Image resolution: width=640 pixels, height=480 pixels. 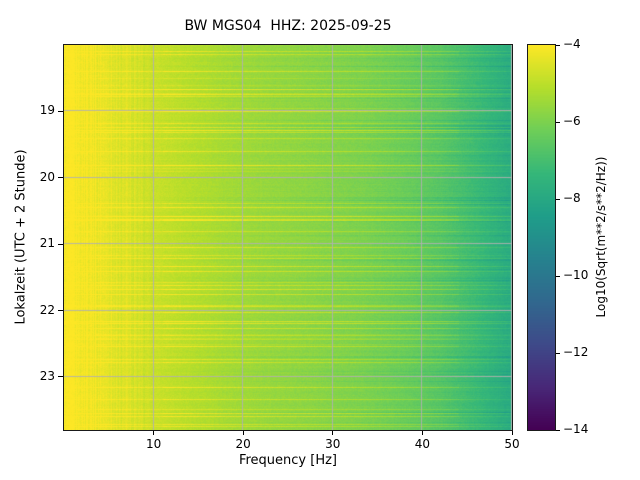 What do you see at coordinates (333, 444) in the screenshot?
I see `x-tick-label: 30` at bounding box center [333, 444].